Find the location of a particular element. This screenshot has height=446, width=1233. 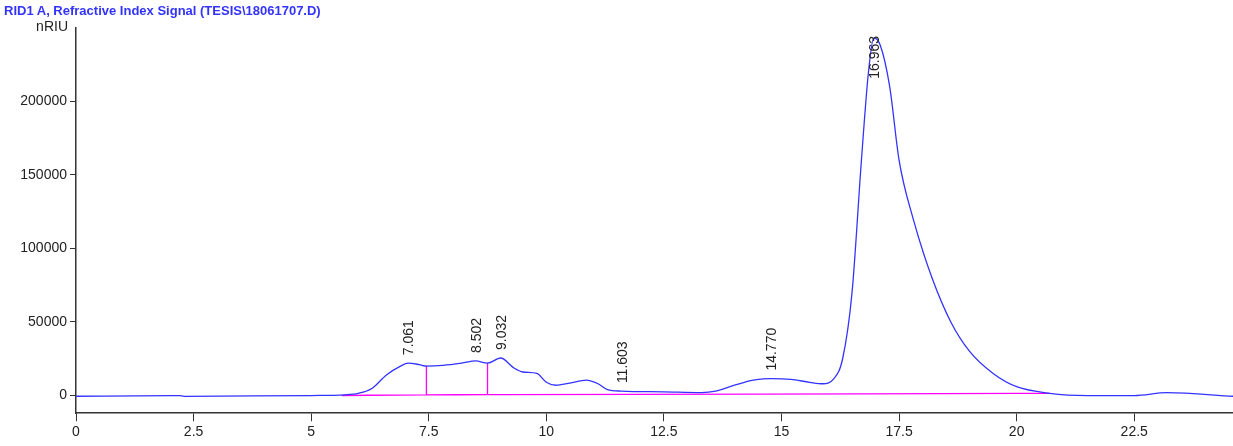

x-tick-label: 12.5 is located at coordinates (664, 431).